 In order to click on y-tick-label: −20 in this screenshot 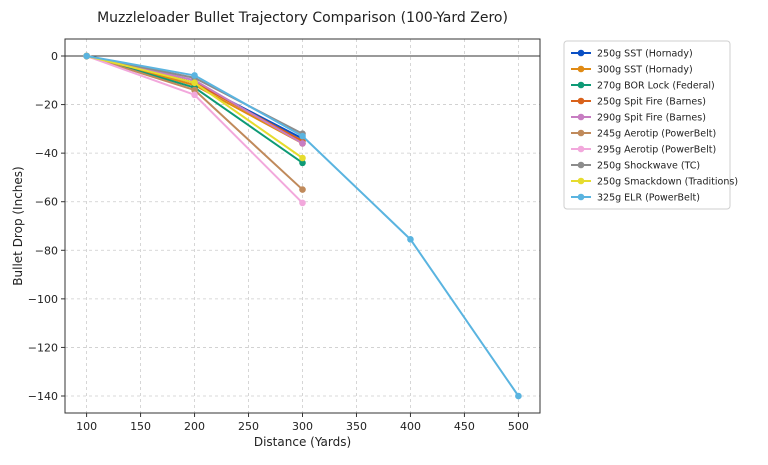, I will do `click(46, 105)`.